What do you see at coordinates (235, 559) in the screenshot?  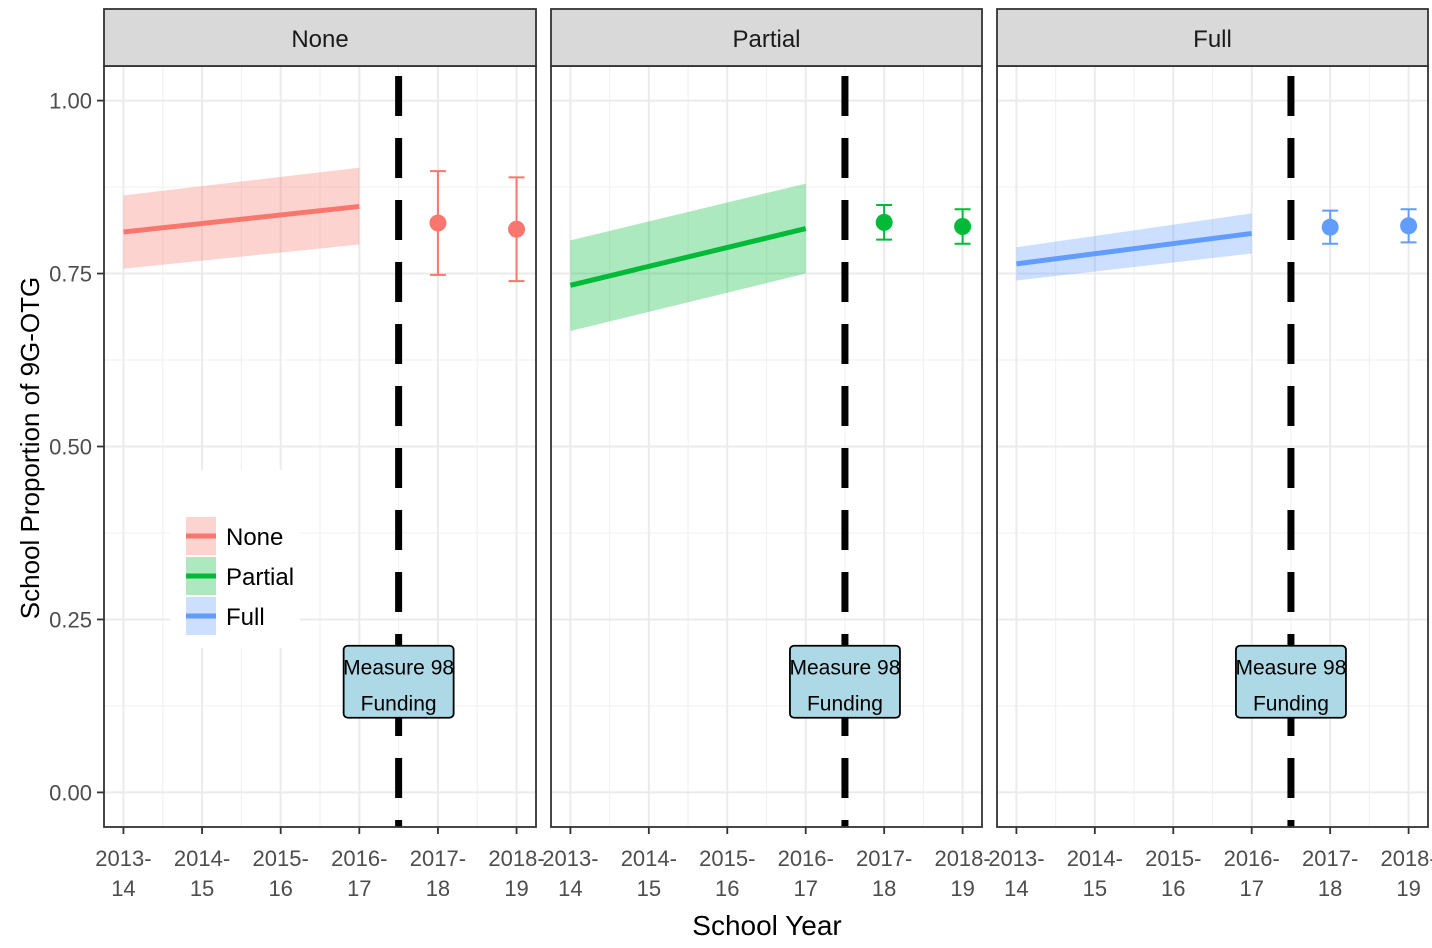 I see `legend: None Partial Full` at bounding box center [235, 559].